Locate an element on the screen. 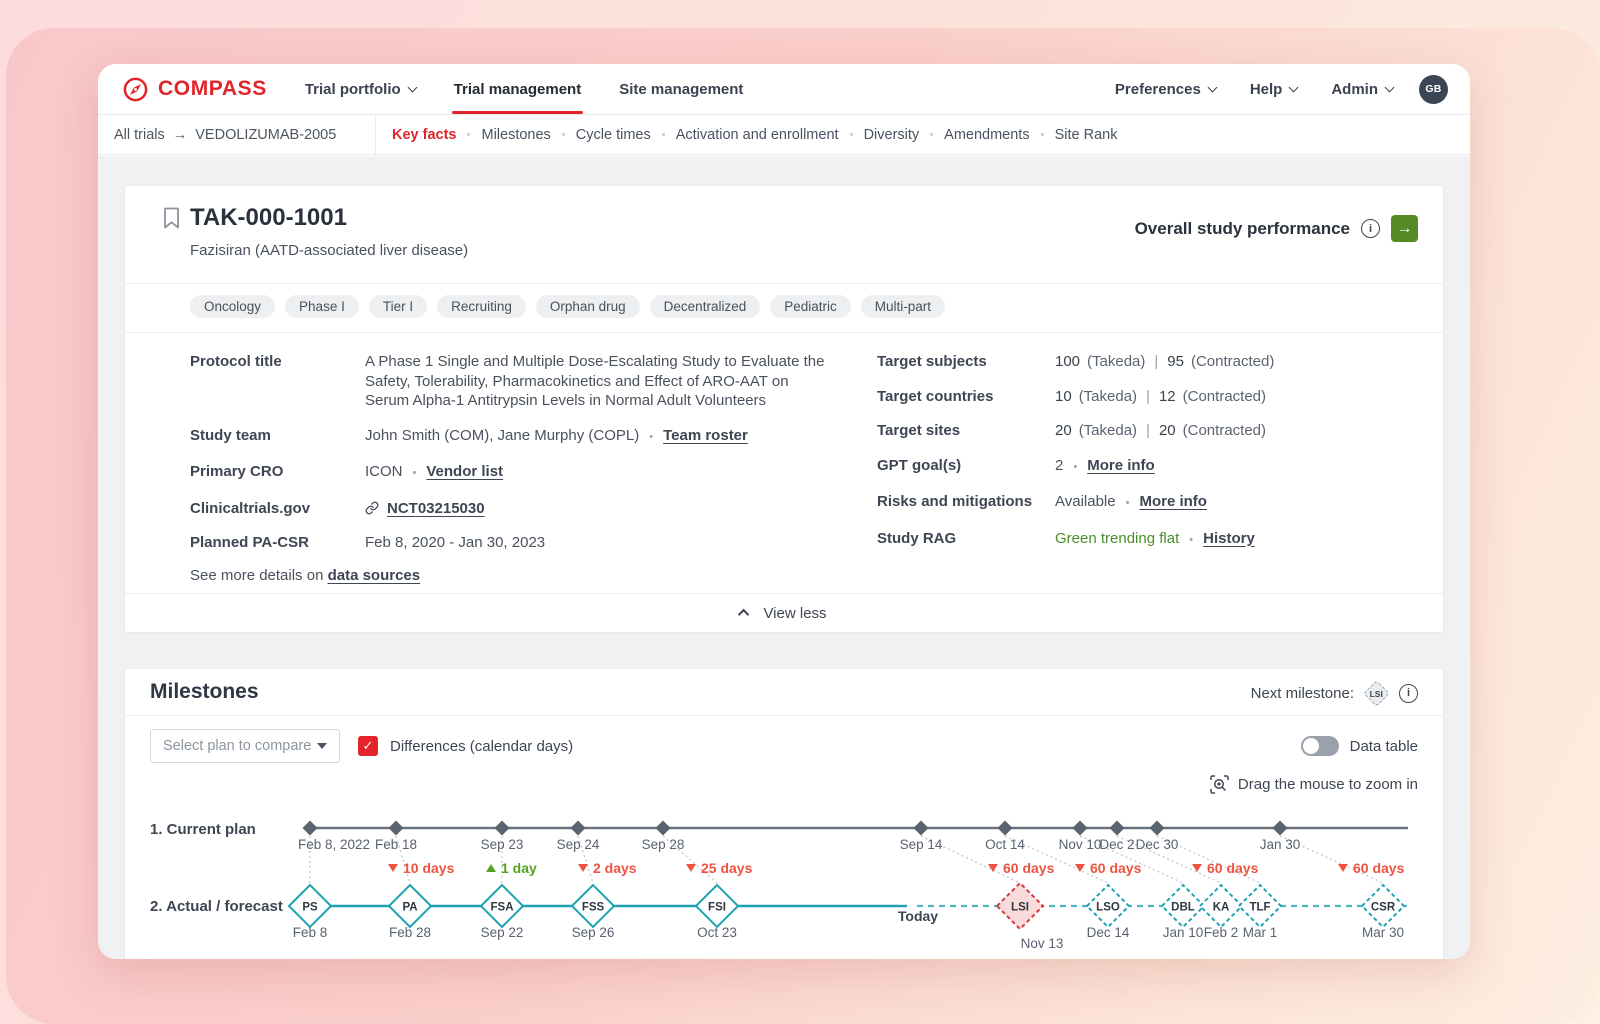  external-link: NCT03215030 is located at coordinates (436, 508).